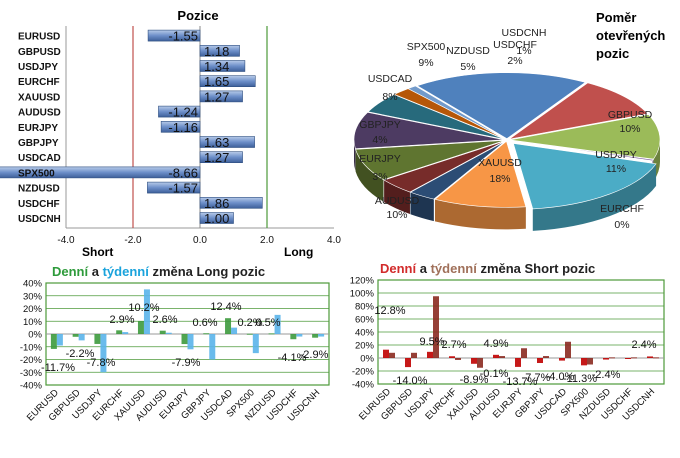 The image size is (680, 458). What do you see at coordinates (580, 379) in the screenshot?
I see `short-label-spx500: -11.3%` at bounding box center [580, 379].